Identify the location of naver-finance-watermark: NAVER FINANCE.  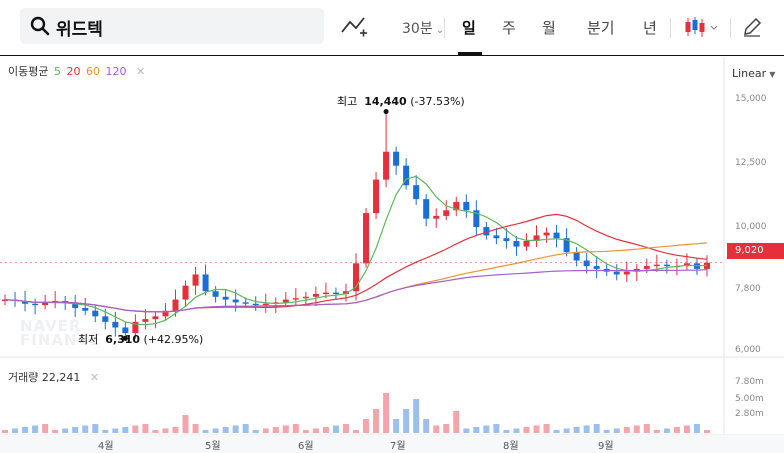
(60, 333).